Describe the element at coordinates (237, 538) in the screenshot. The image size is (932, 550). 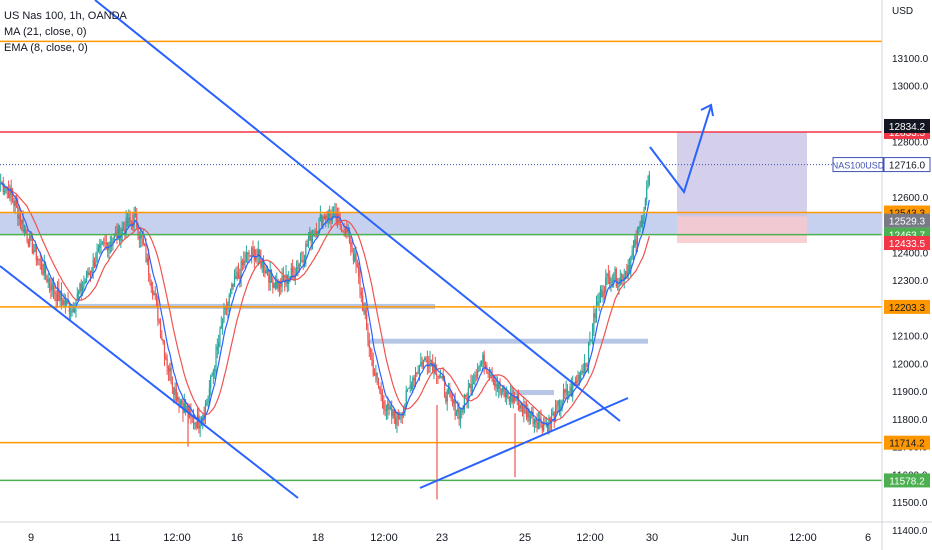
I see `time-tick-label: 16` at that location.